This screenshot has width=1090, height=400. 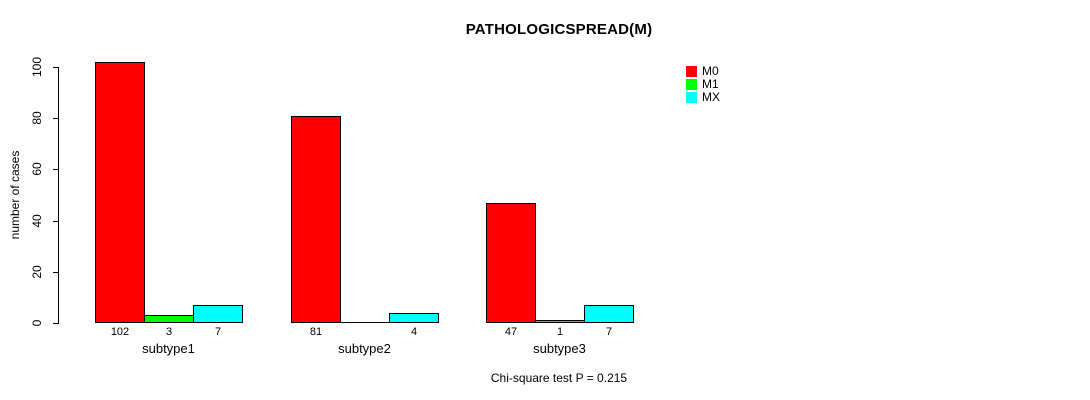 I want to click on legend-swatch-mx, so click(x=691, y=97).